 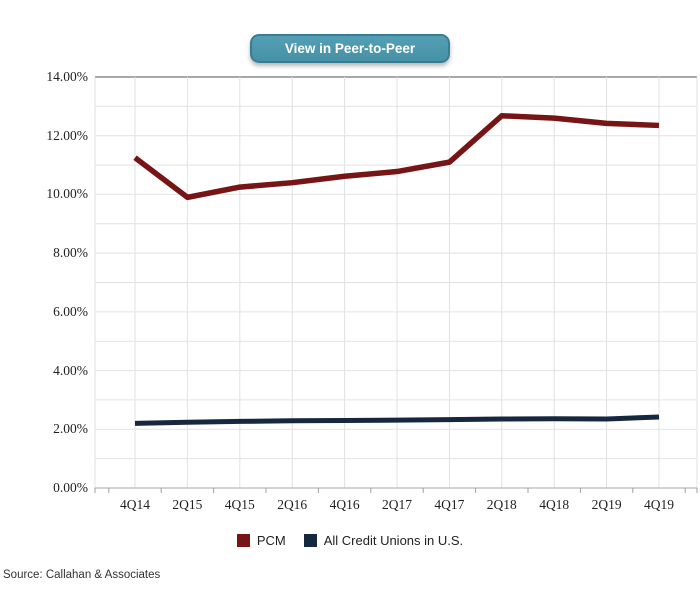 I want to click on legend-item: PCM, so click(x=261, y=540).